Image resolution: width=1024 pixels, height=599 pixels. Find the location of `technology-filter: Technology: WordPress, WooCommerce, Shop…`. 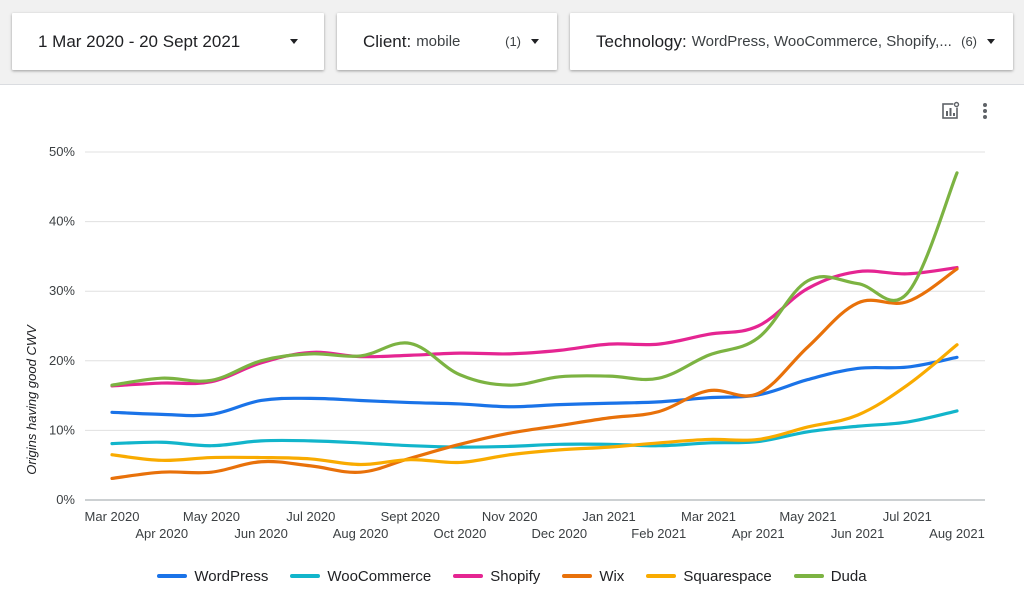

technology-filter: Technology: WordPress, WooCommerce, Shop… is located at coordinates (791, 41).